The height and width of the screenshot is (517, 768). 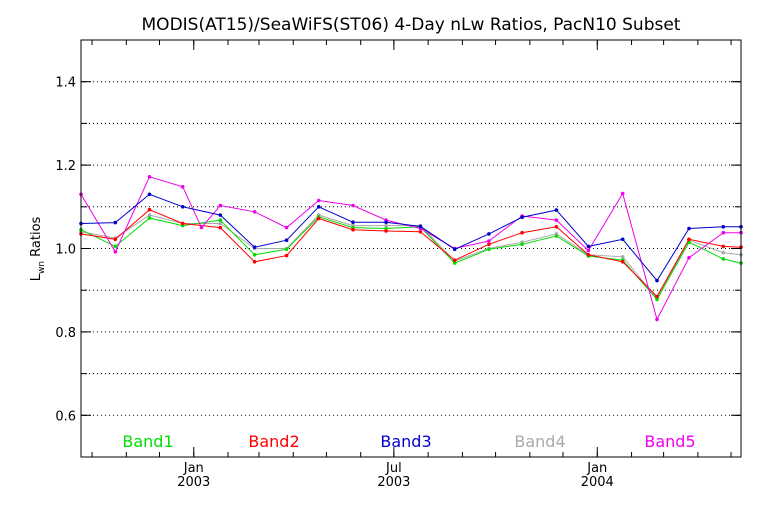 I want to click on legend-item-band2: Band2, so click(x=273, y=441).